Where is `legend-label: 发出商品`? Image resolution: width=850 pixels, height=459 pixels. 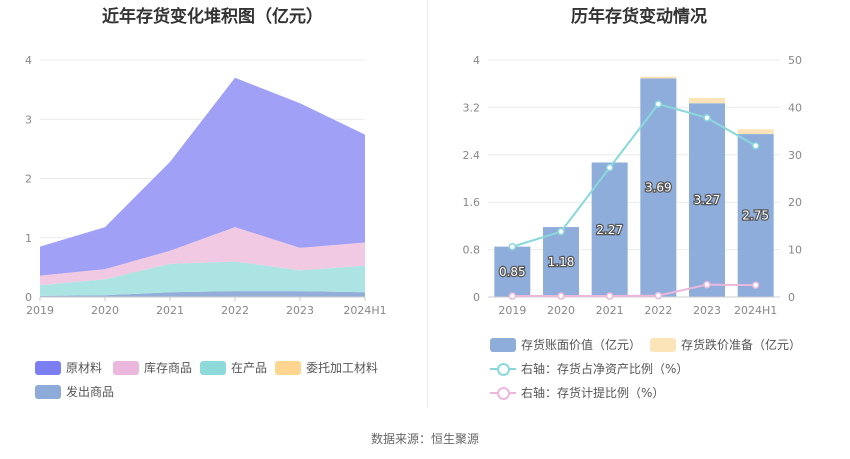 legend-label: 发出商品 is located at coordinates (90, 392).